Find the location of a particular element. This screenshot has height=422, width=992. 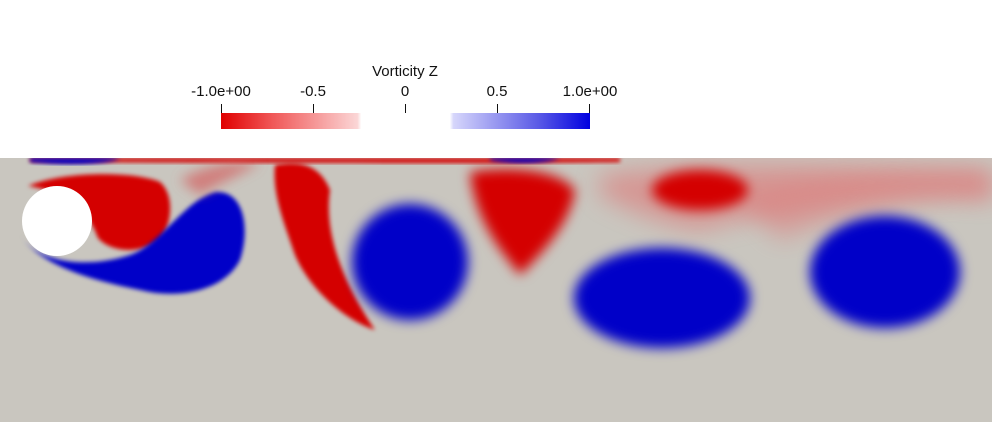

vortex-trail-negative is located at coordinates (866, 208).